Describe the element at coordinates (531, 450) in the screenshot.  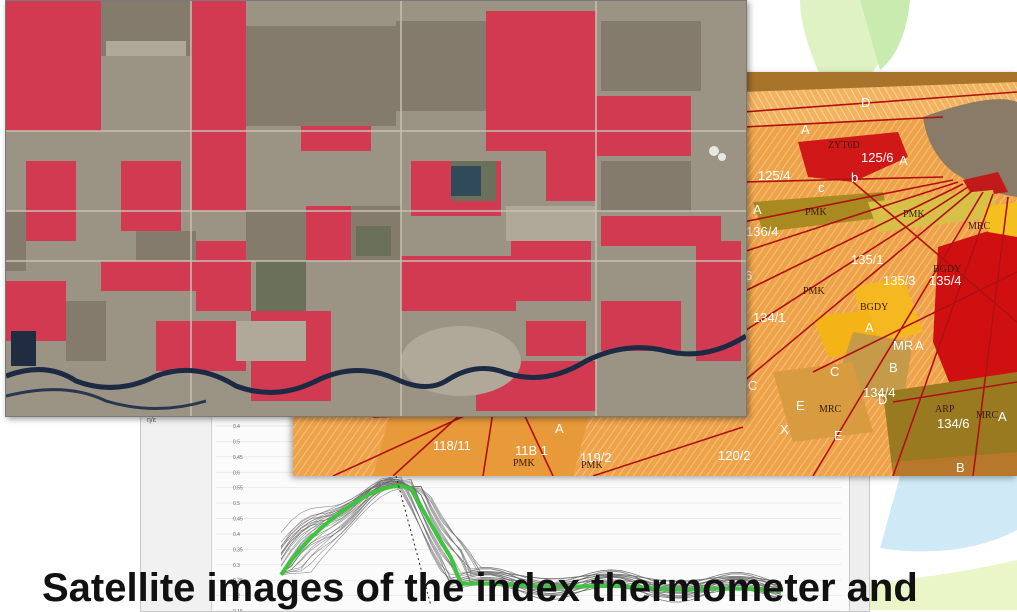
I see `parcel-label: 11B 1` at that location.